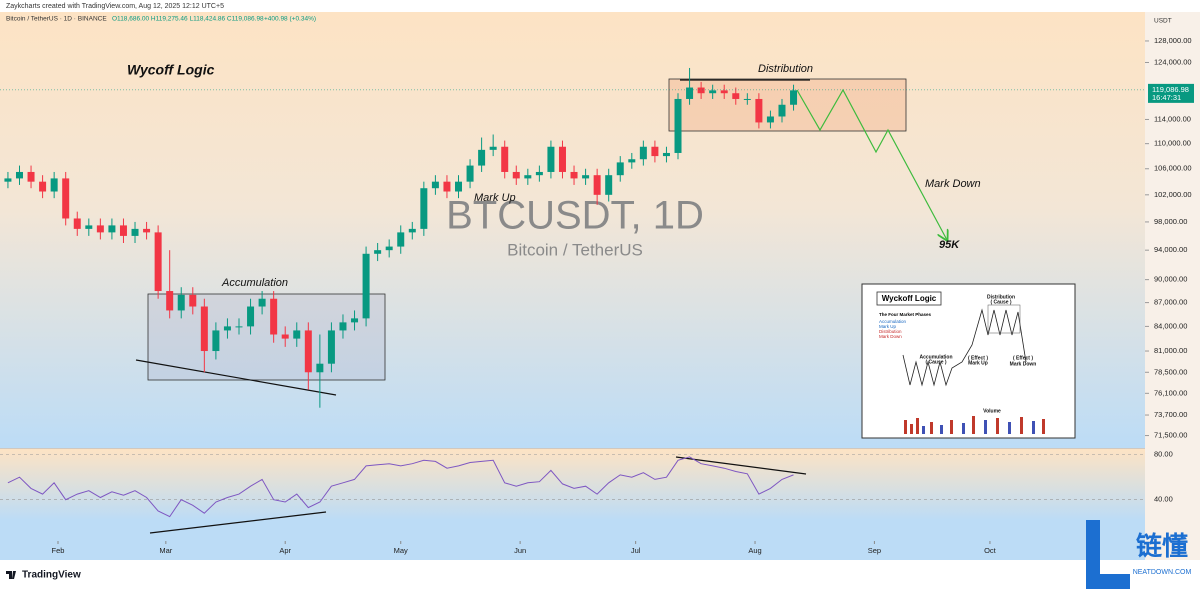  I want to click on annotation: Mark Down, so click(953, 184).